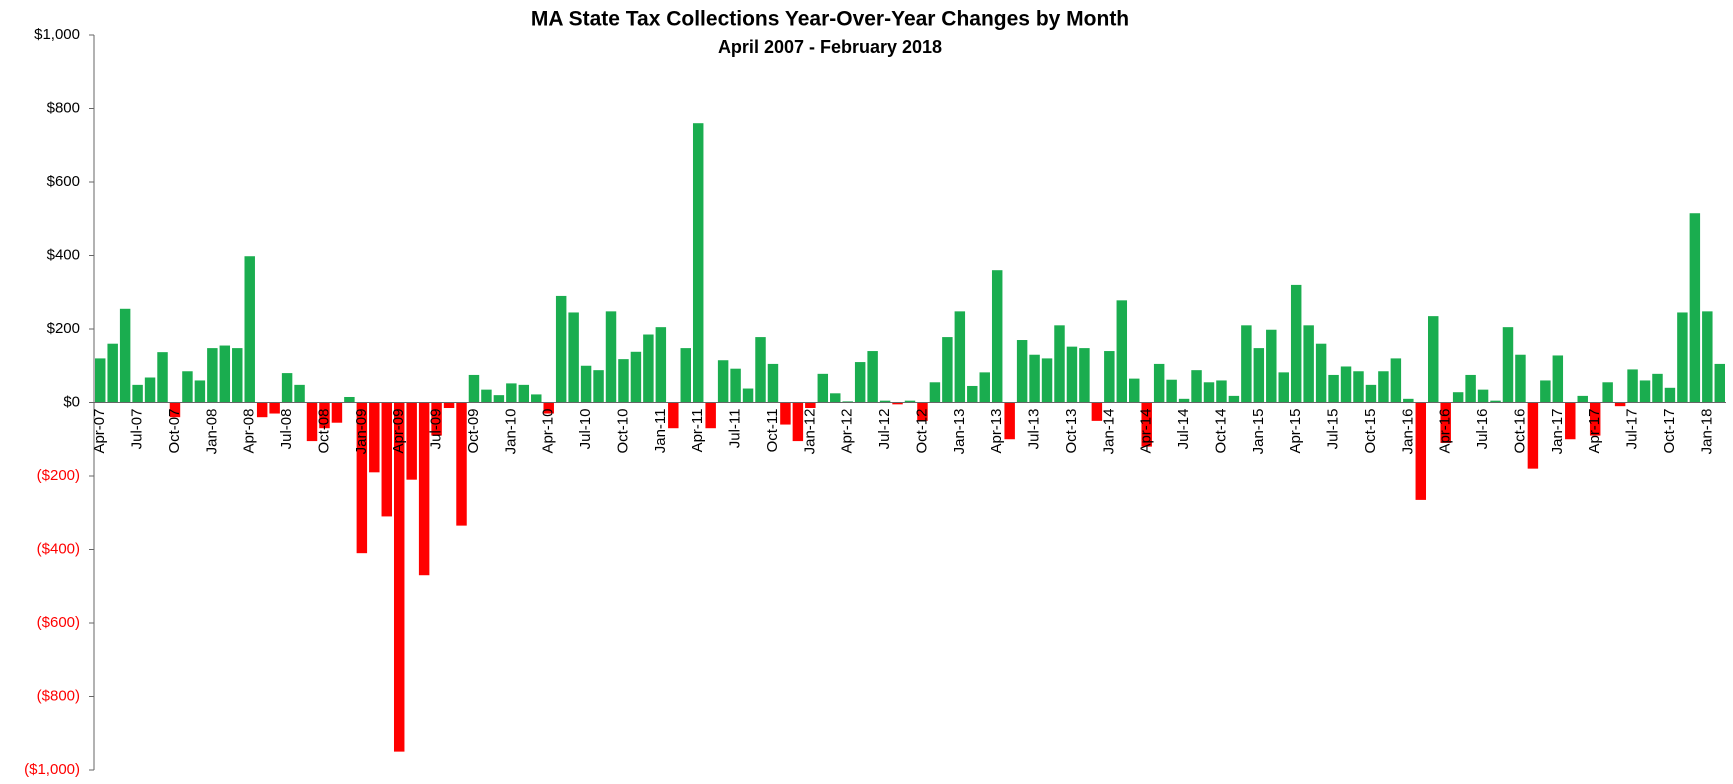 The image size is (1733, 784). What do you see at coordinates (211, 432) in the screenshot?
I see `x-tick-label: Jan-08` at bounding box center [211, 432].